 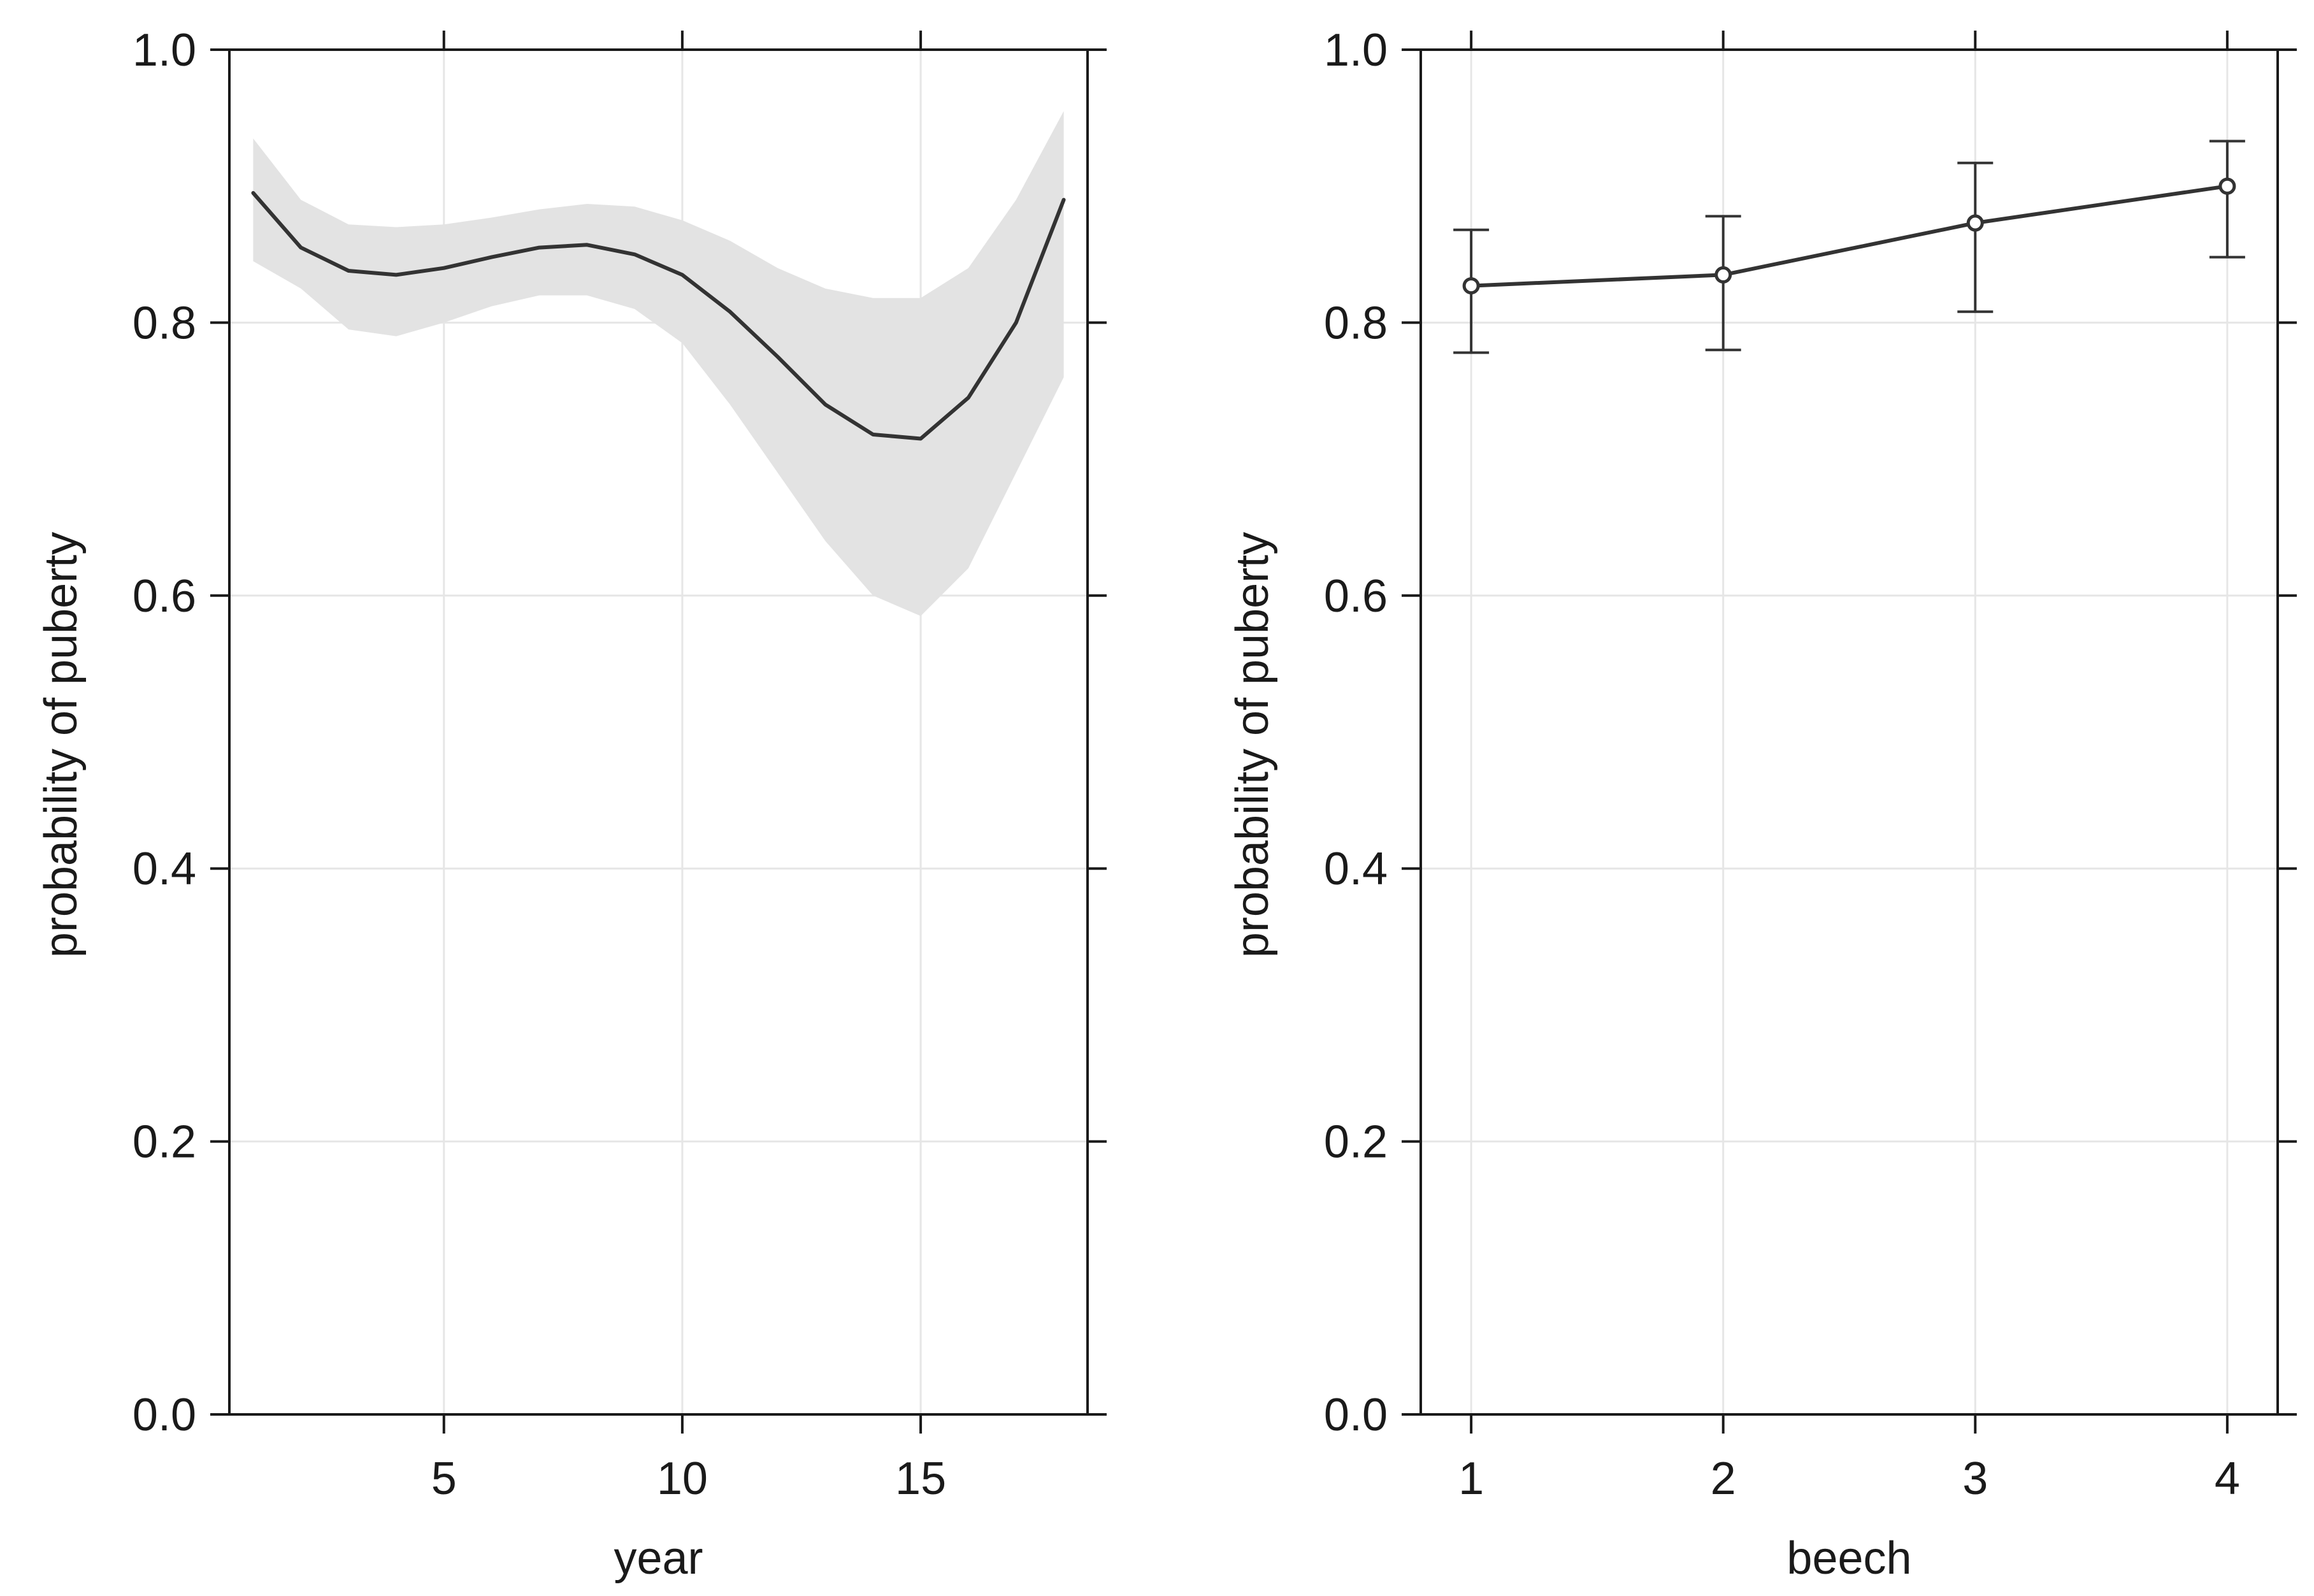 What do you see at coordinates (2227, 1478) in the screenshot?
I see `x-tick-label: 4` at bounding box center [2227, 1478].